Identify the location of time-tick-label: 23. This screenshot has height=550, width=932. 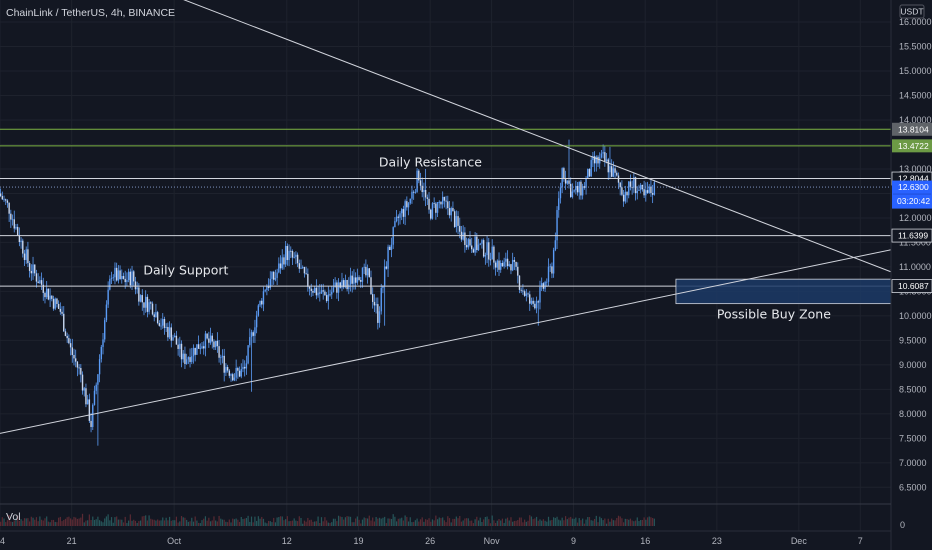
(717, 541).